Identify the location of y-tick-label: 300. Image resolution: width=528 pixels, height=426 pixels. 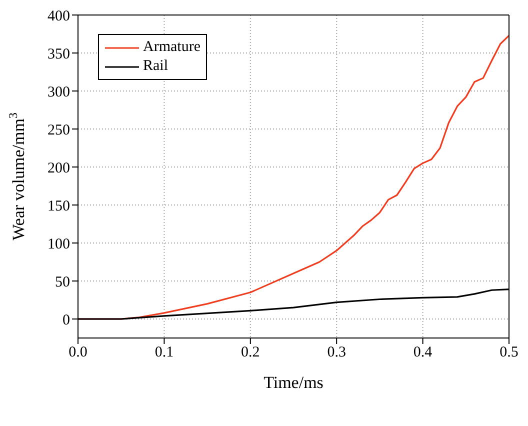
(59, 92).